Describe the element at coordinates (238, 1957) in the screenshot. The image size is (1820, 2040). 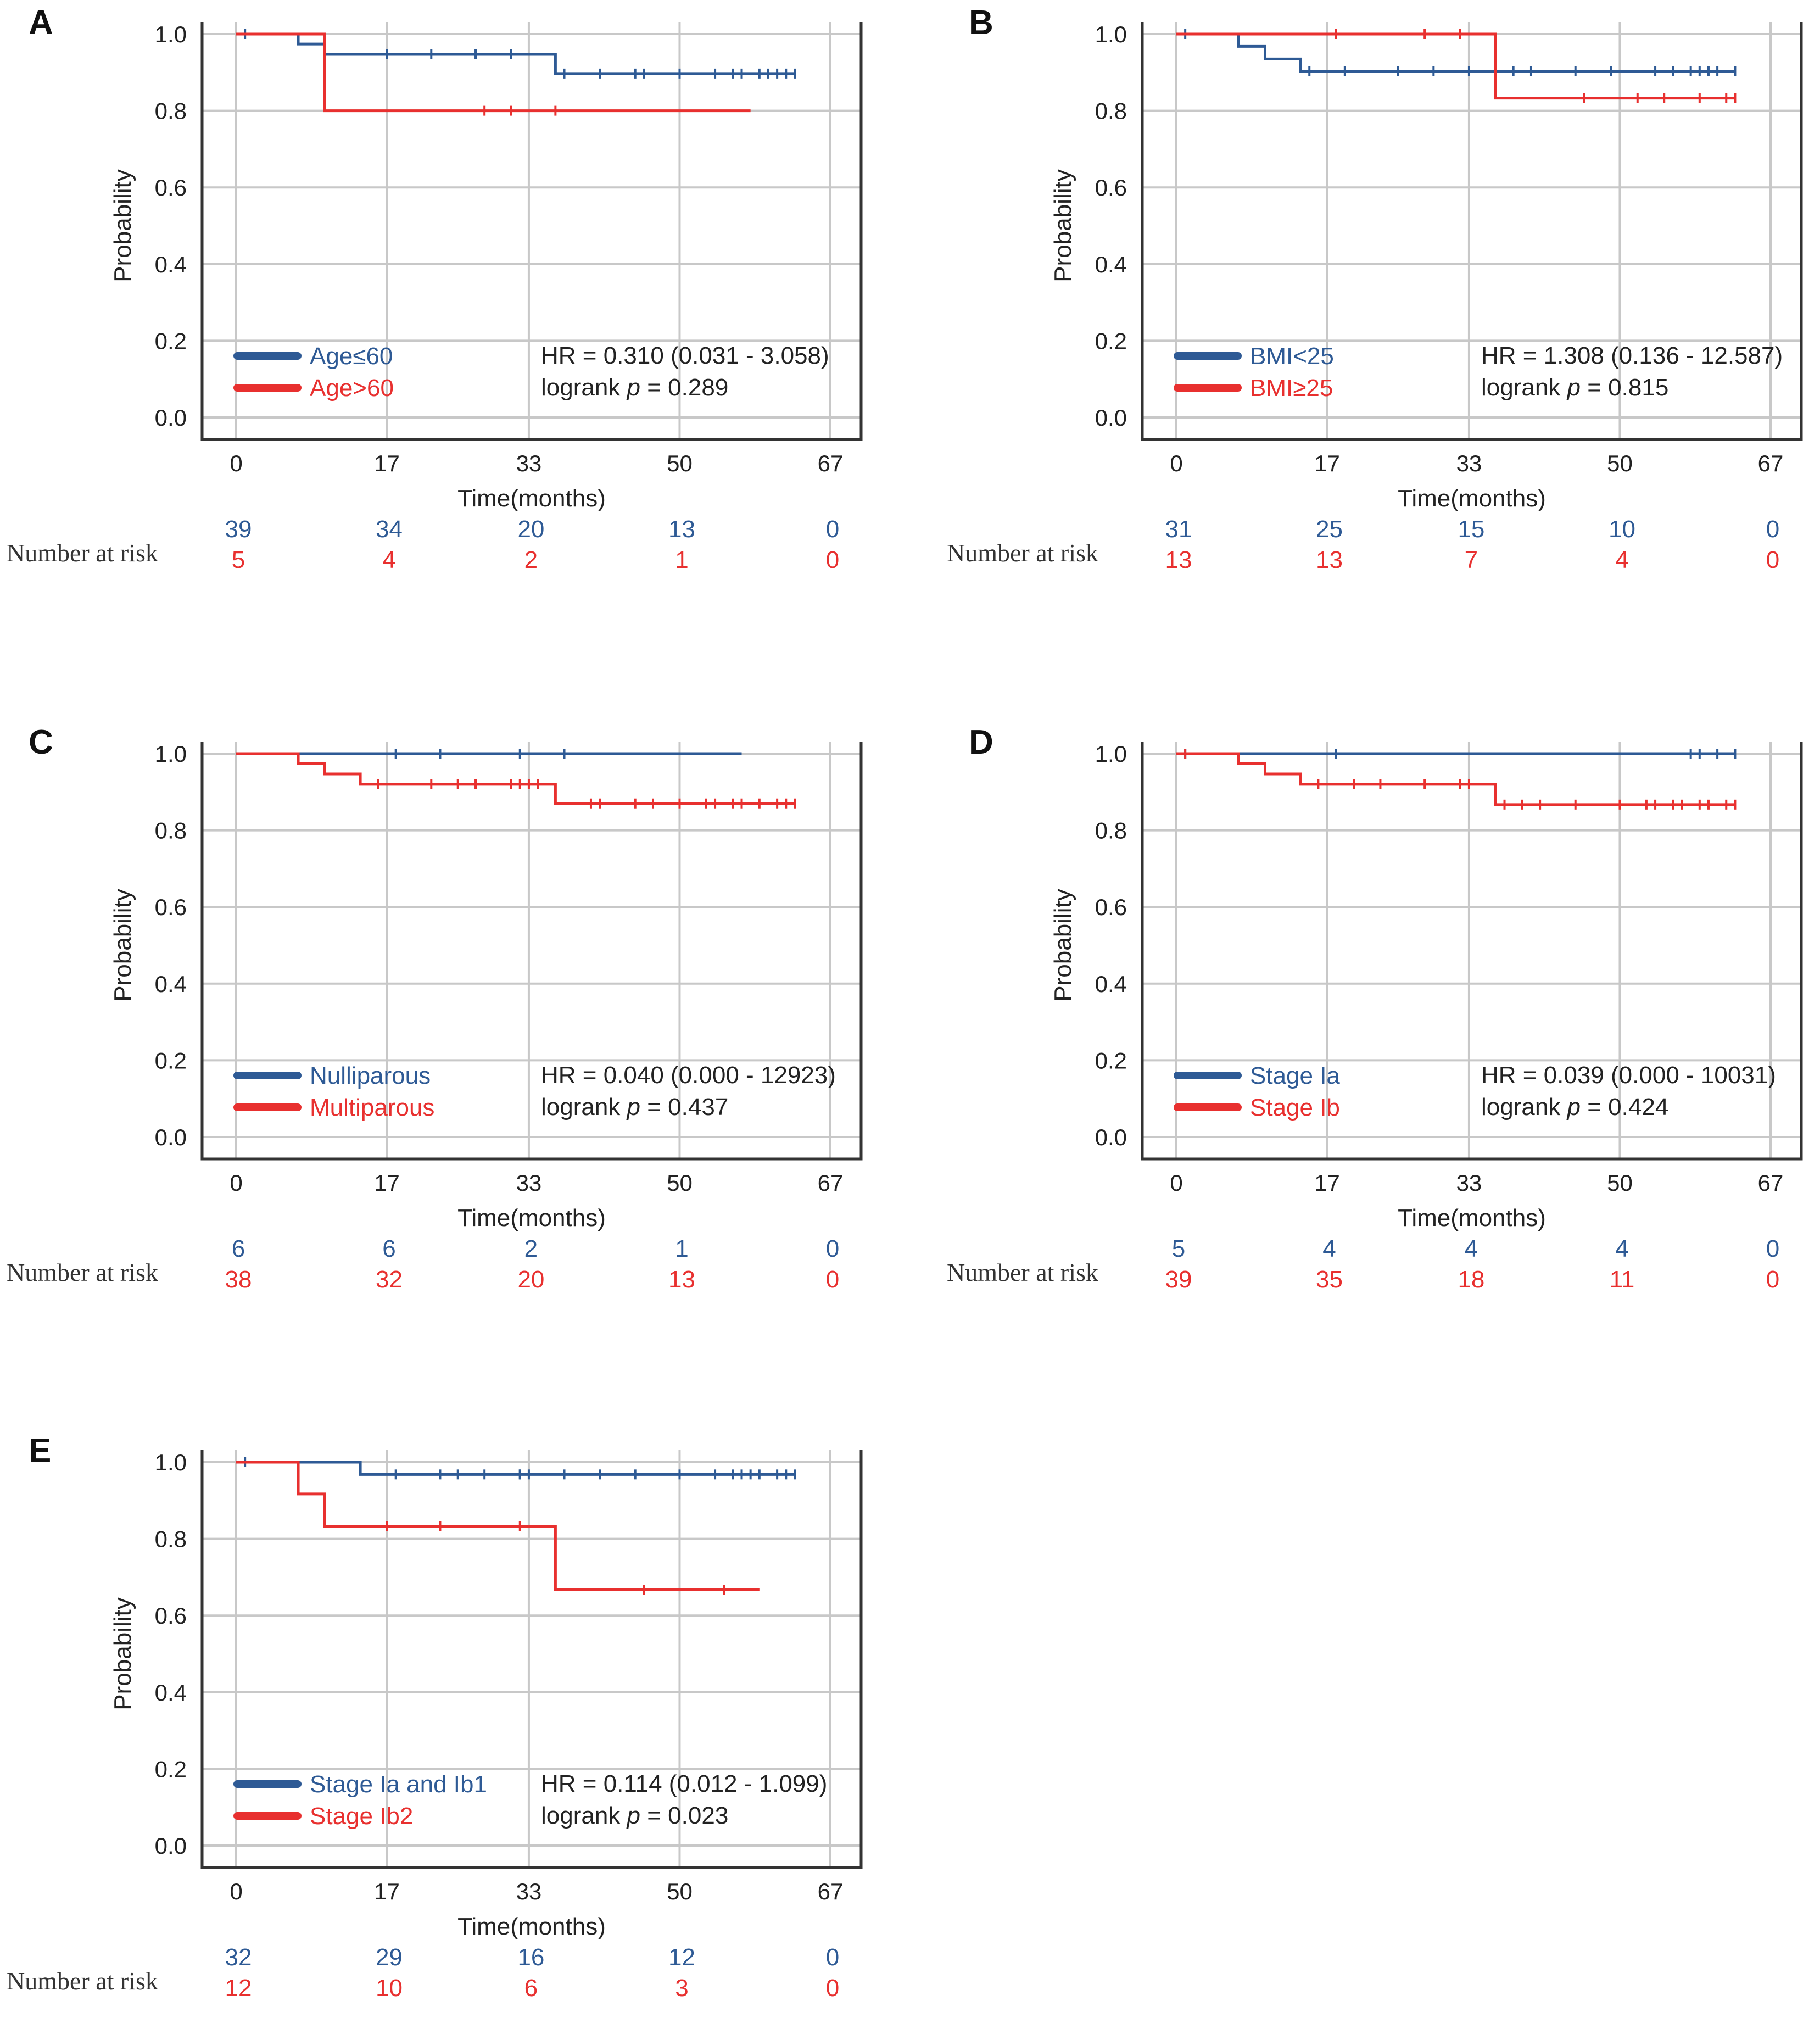
I see `risk-count: 32` at that location.